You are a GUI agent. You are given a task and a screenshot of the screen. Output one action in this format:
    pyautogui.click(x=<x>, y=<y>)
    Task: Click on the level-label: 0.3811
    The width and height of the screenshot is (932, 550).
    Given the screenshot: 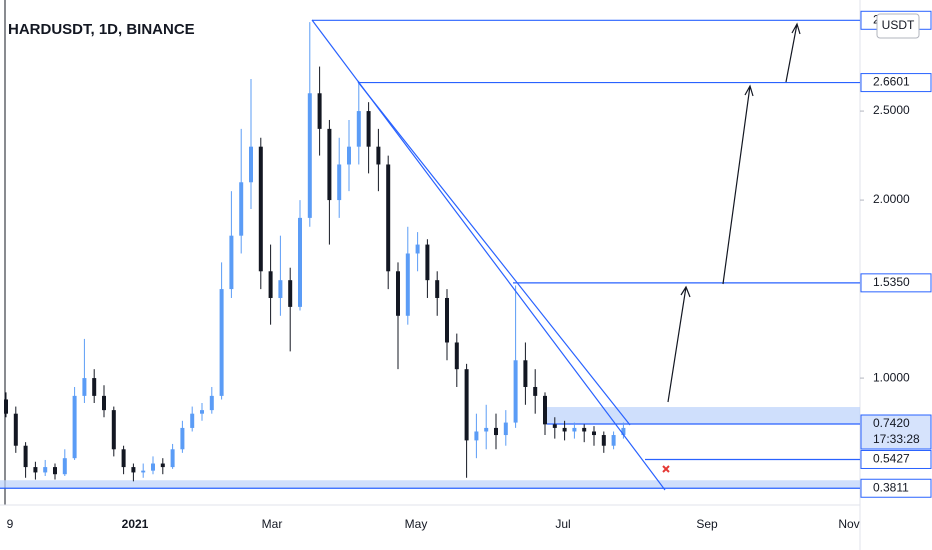 What is the action you would take?
    pyautogui.click(x=891, y=487)
    